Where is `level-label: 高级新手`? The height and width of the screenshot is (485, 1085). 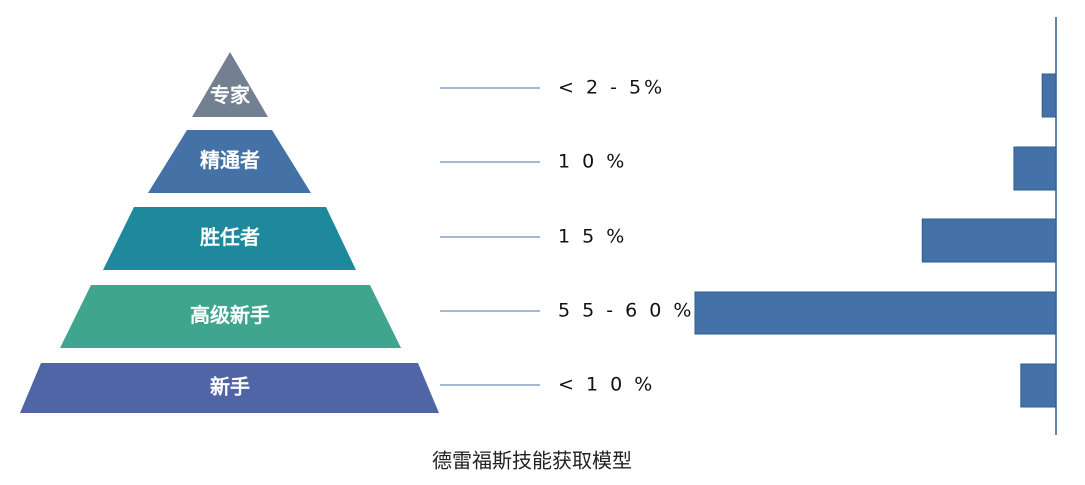
level-label: 高级新手 is located at coordinates (230, 315).